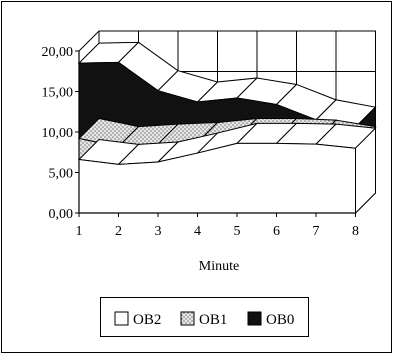 Image resolution: width=396 pixels, height=357 pixels. Describe the element at coordinates (158, 231) in the screenshot. I see `x-tick-label: 3` at that location.